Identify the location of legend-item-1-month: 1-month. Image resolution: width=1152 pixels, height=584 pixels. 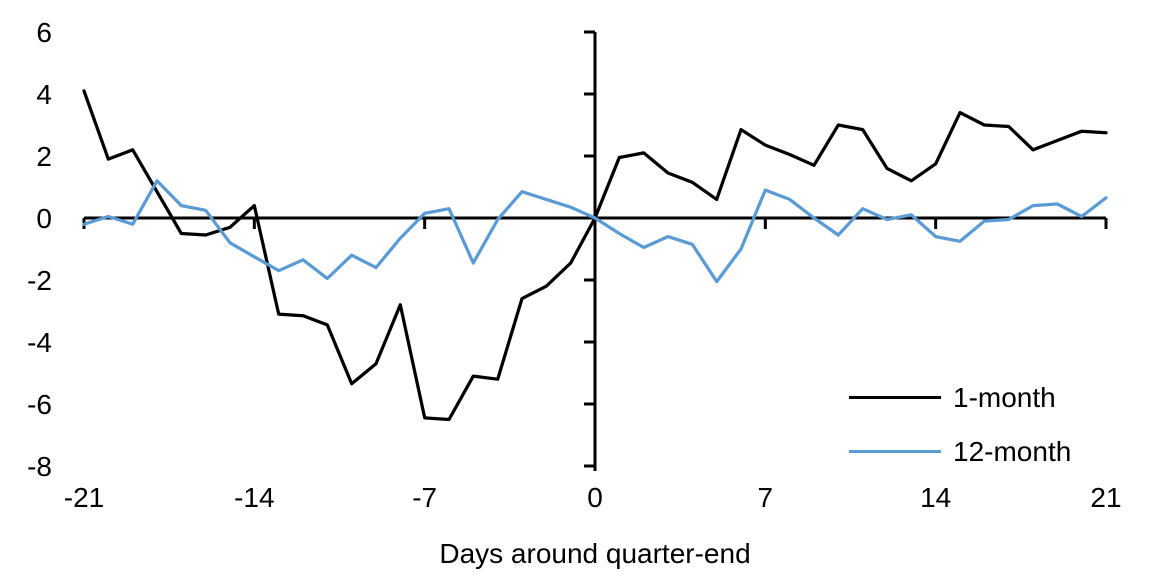
(960, 397).